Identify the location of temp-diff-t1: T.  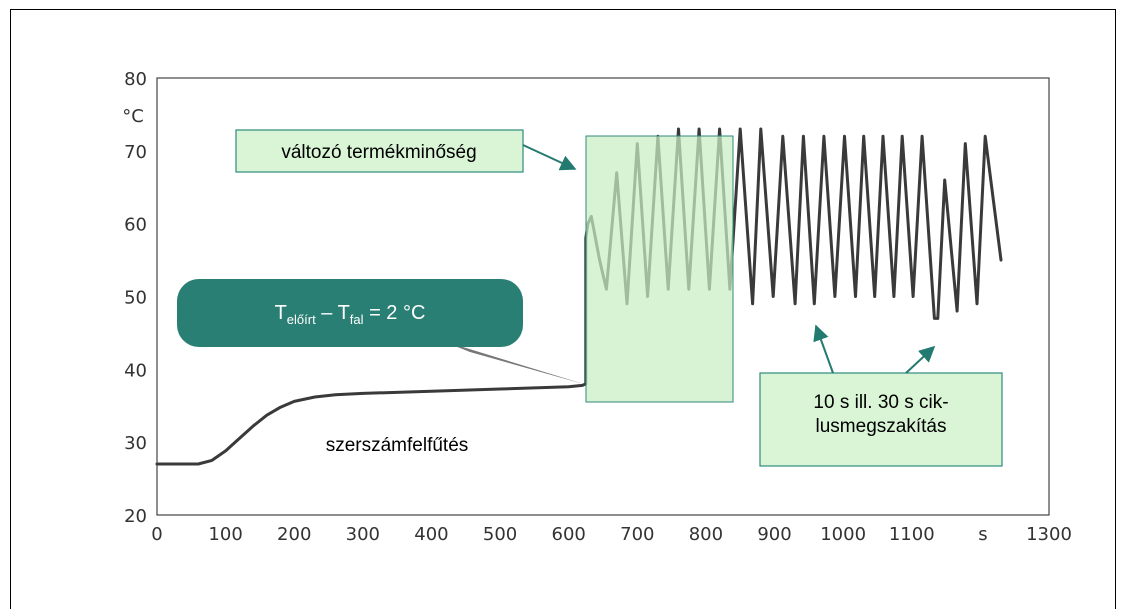
(281, 313).